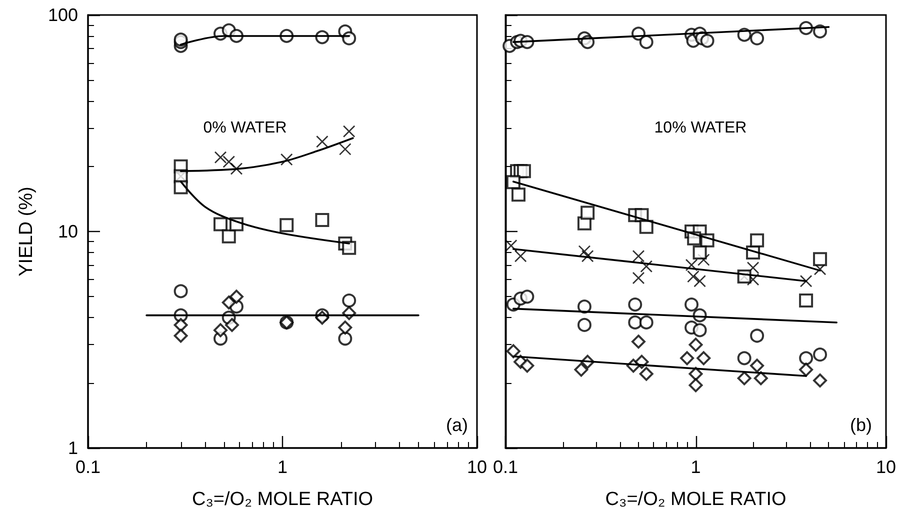 Image resolution: width=911 pixels, height=519 pixels. What do you see at coordinates (63, 15) in the screenshot?
I see `y-tick-label: 100` at bounding box center [63, 15].